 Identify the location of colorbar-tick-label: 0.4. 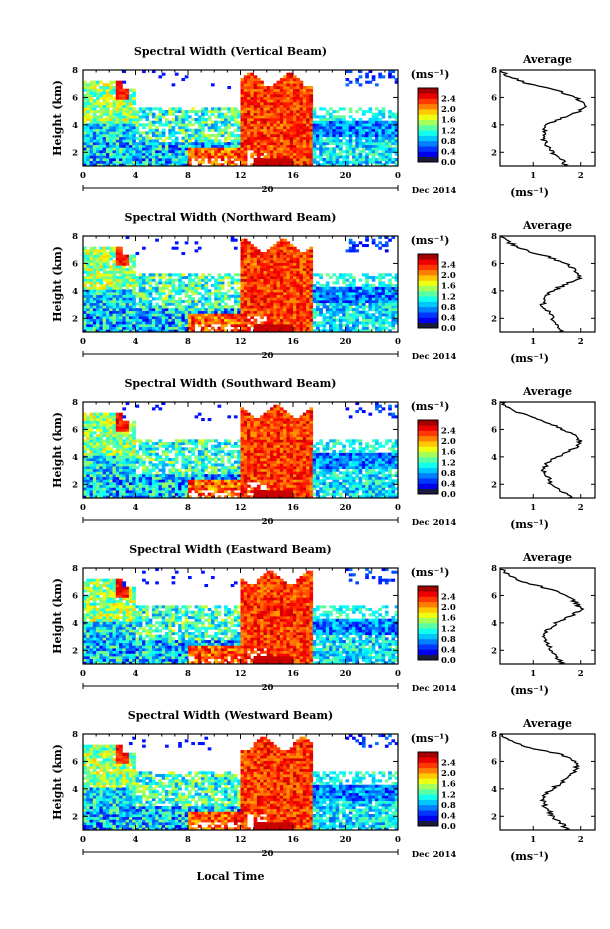
(448, 318).